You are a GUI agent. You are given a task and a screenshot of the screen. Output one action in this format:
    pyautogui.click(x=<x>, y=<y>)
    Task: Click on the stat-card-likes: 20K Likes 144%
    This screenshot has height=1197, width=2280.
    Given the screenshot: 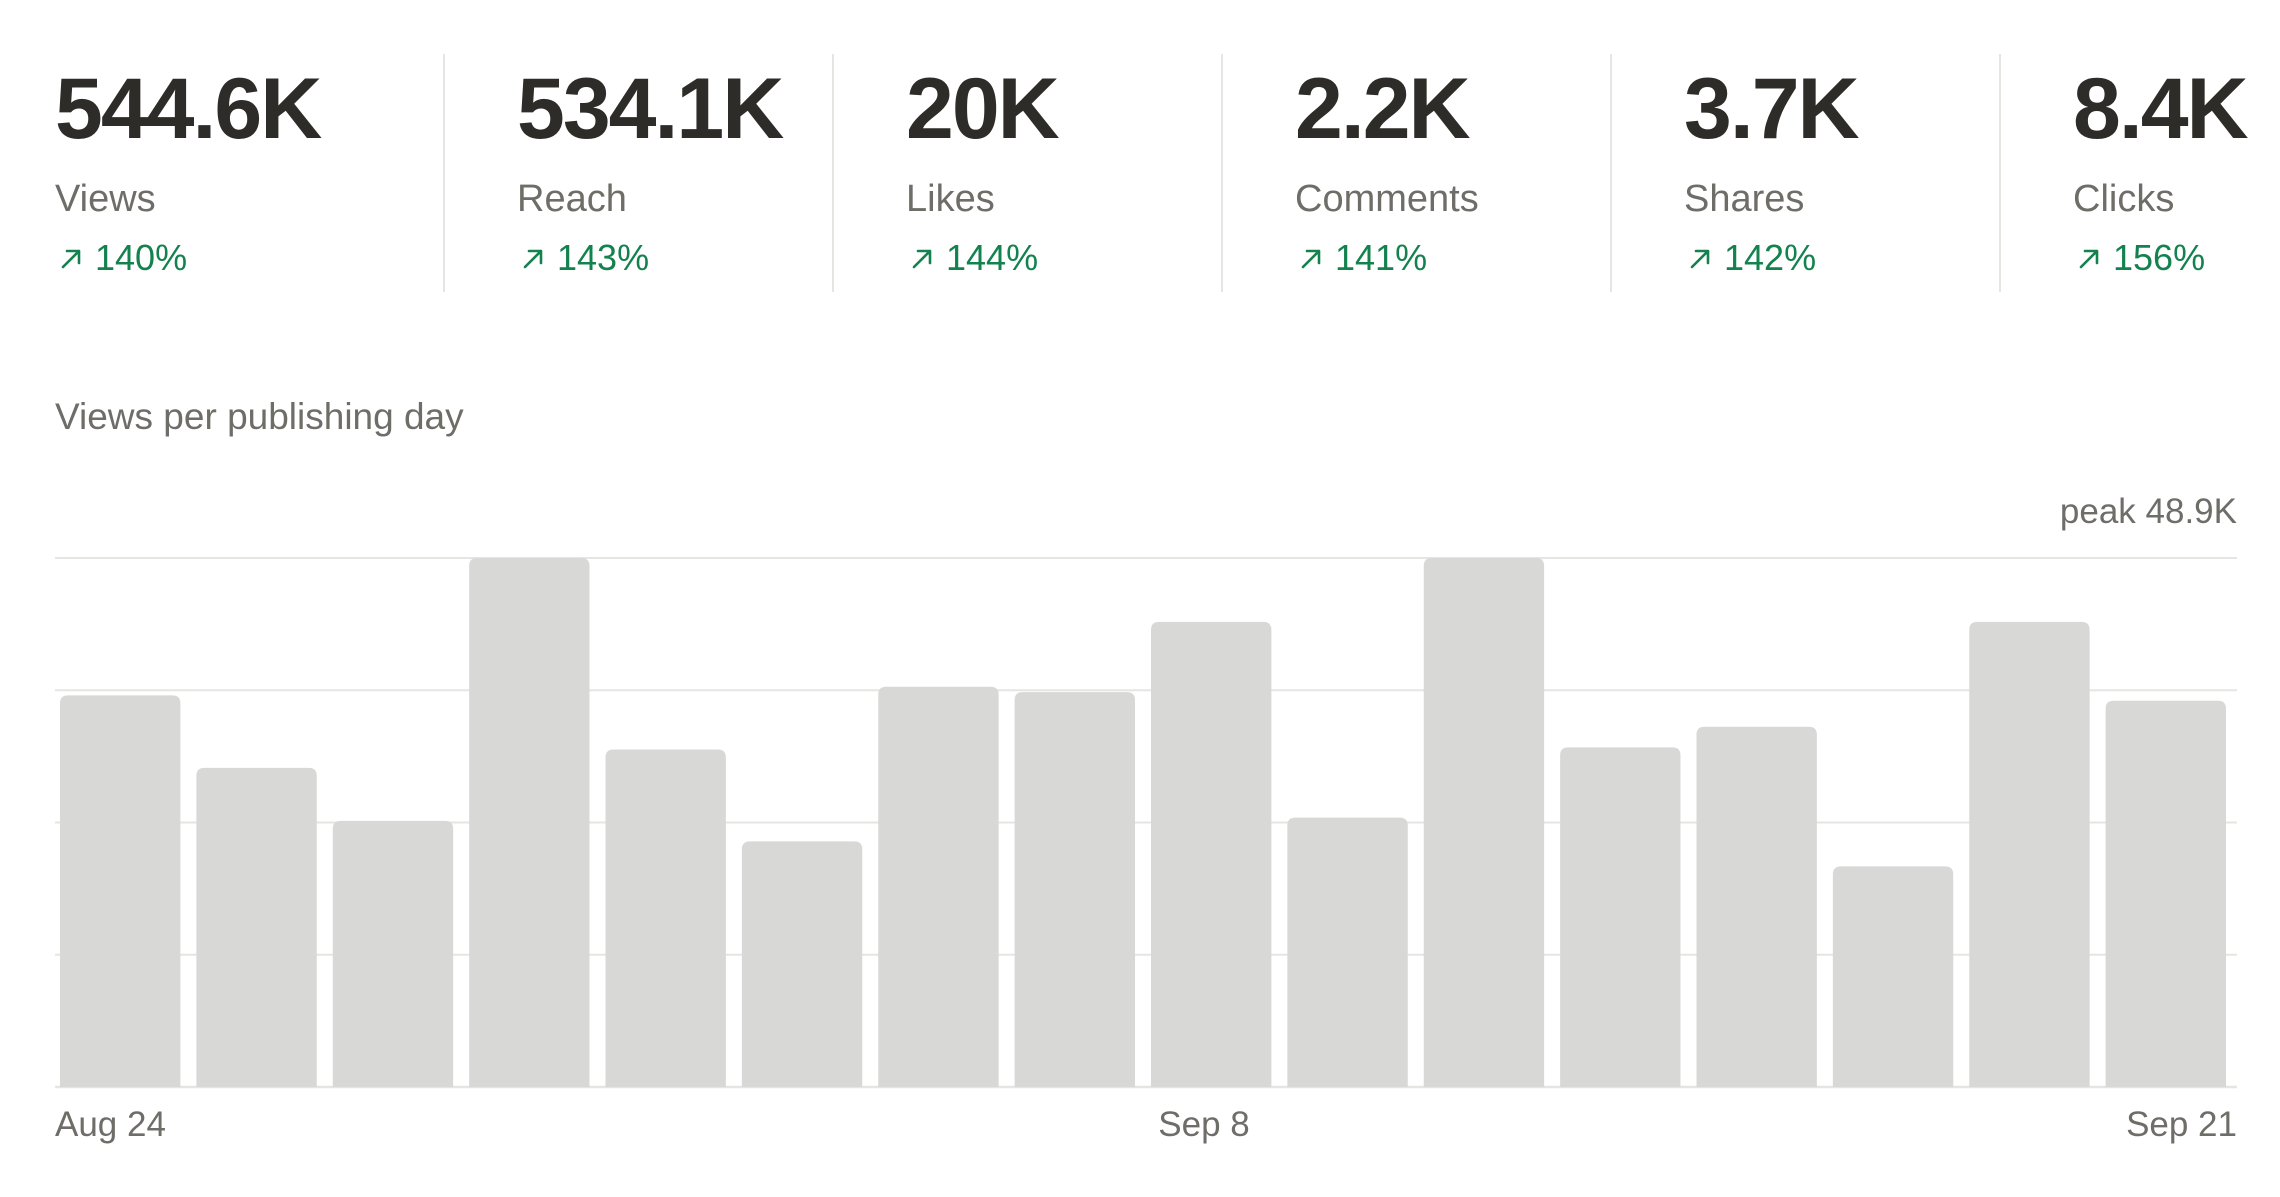 What is the action you would take?
    pyautogui.click(x=1026, y=173)
    